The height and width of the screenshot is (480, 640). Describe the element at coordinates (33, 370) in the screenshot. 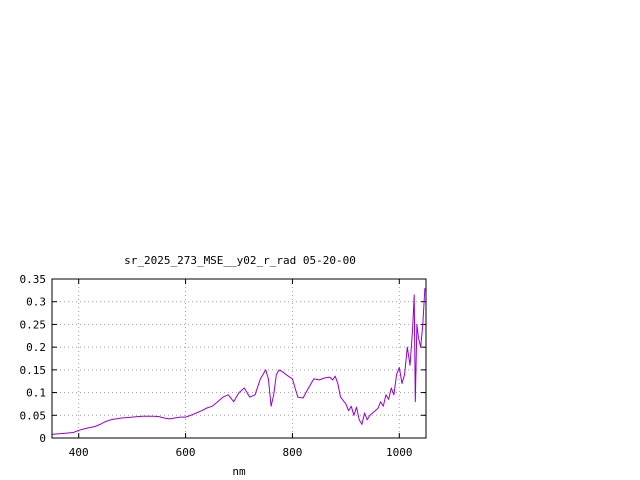

I see `y-tick-label: 0.15` at that location.